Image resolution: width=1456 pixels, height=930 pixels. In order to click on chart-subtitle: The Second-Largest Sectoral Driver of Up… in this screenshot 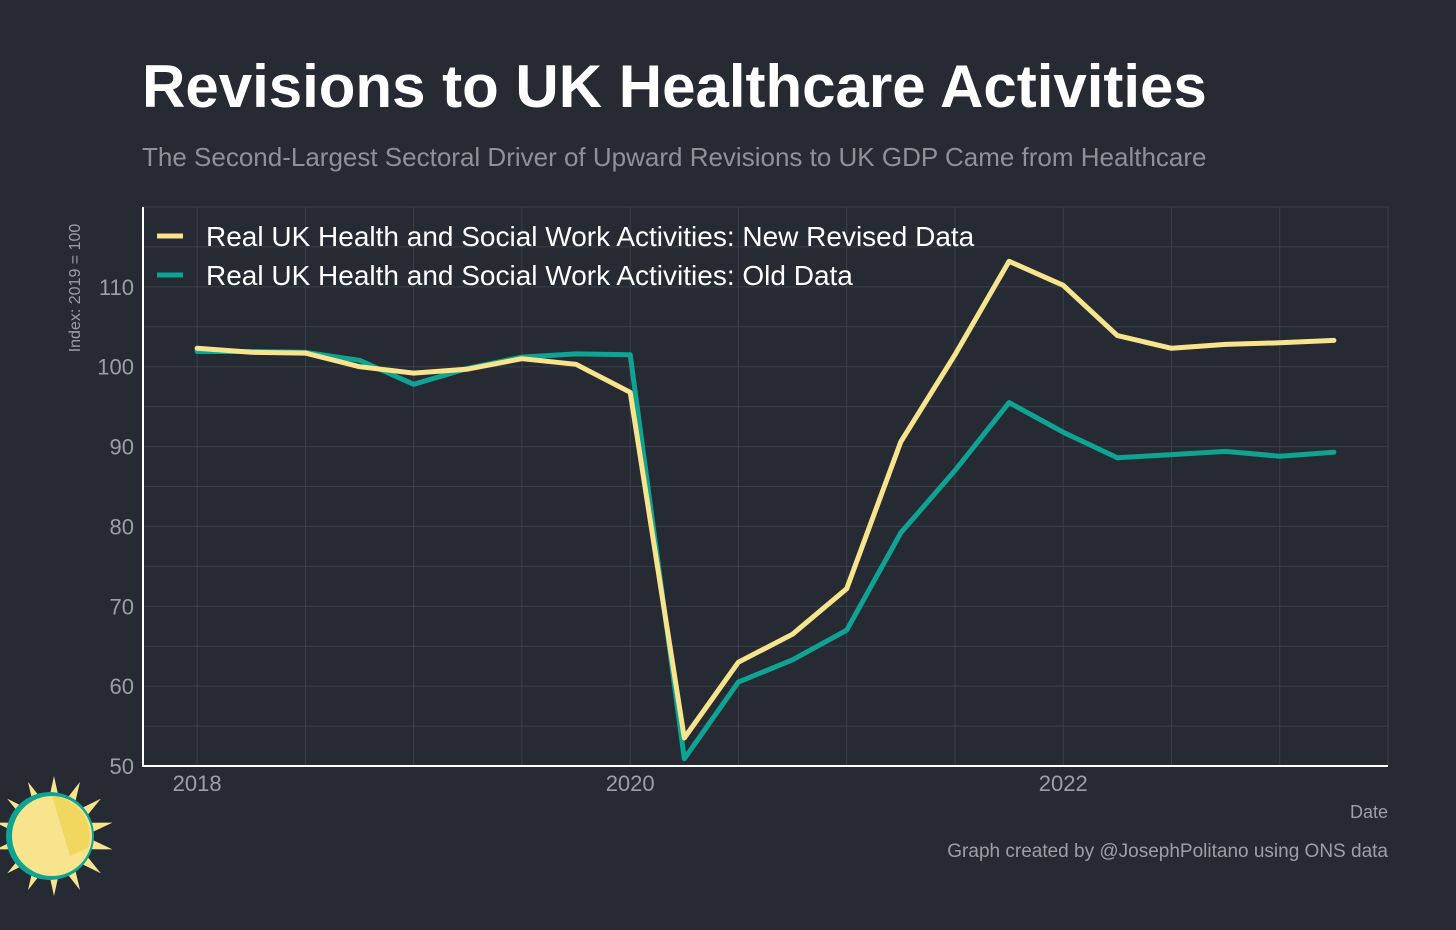, I will do `click(674, 157)`.